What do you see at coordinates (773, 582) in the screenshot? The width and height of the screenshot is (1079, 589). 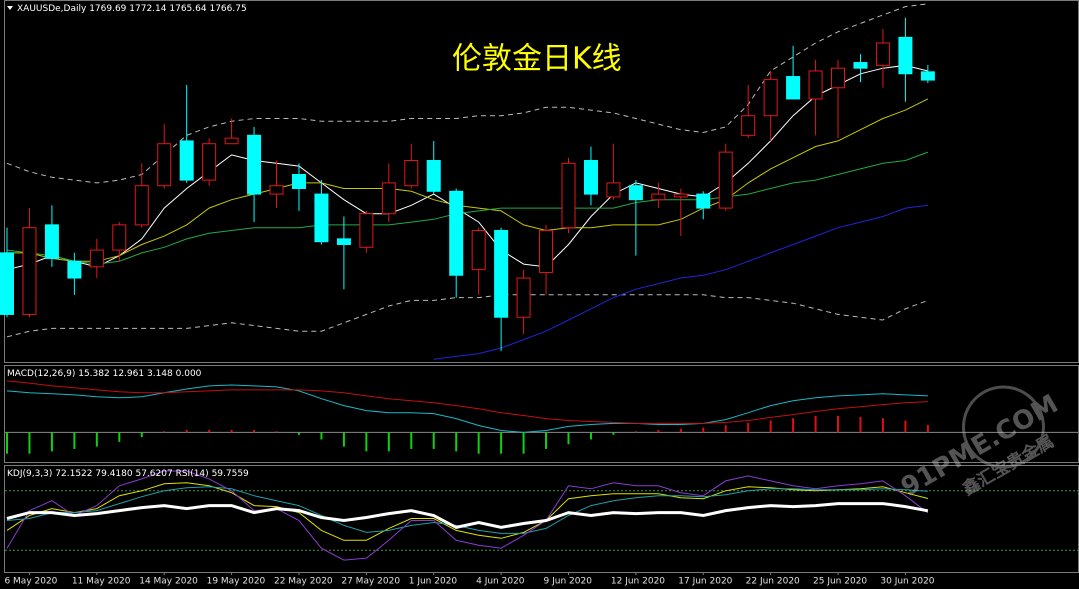 I see `x-tick-label: 22 Jun 2020` at bounding box center [773, 582].